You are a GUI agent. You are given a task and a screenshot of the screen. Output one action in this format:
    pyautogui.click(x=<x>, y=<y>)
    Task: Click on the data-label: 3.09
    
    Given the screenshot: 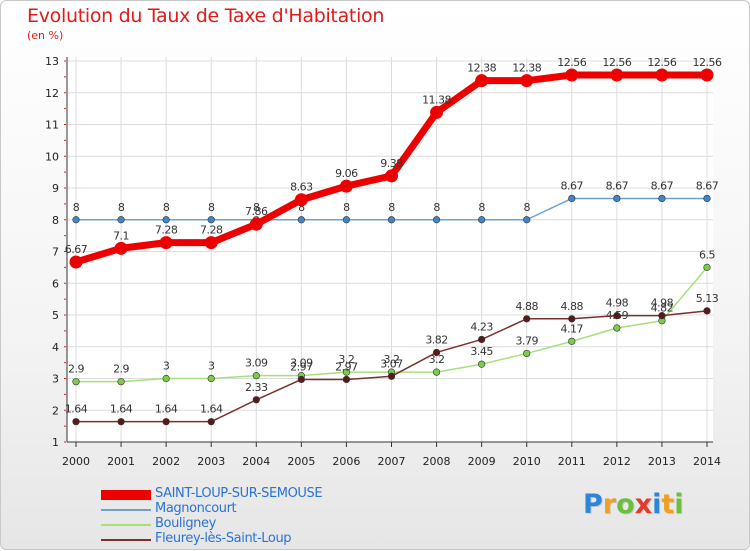 What is the action you would take?
    pyautogui.click(x=256, y=363)
    